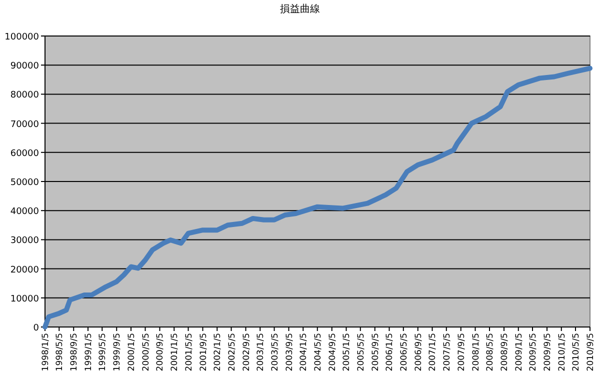  What do you see at coordinates (203, 352) in the screenshot?
I see `x-tick-label: 2001/9/5` at bounding box center [203, 352].